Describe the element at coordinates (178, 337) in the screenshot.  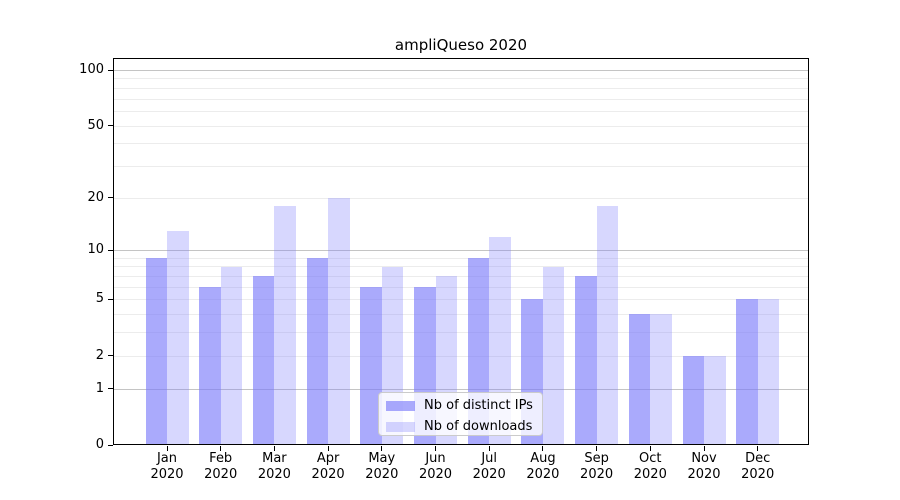
I see `bar-downloads-jan` at that location.